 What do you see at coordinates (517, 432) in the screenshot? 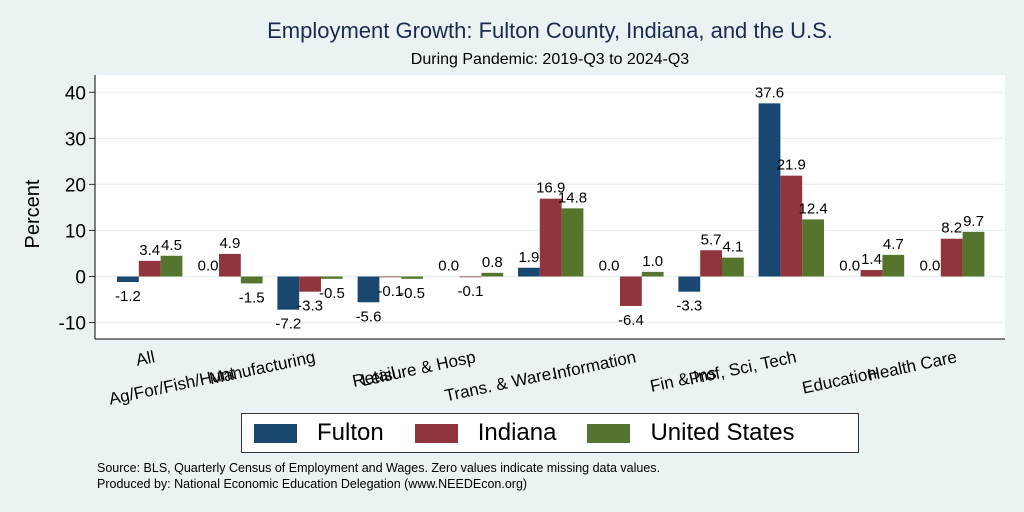
I see `legend-label-indiana: Indiana` at bounding box center [517, 432].